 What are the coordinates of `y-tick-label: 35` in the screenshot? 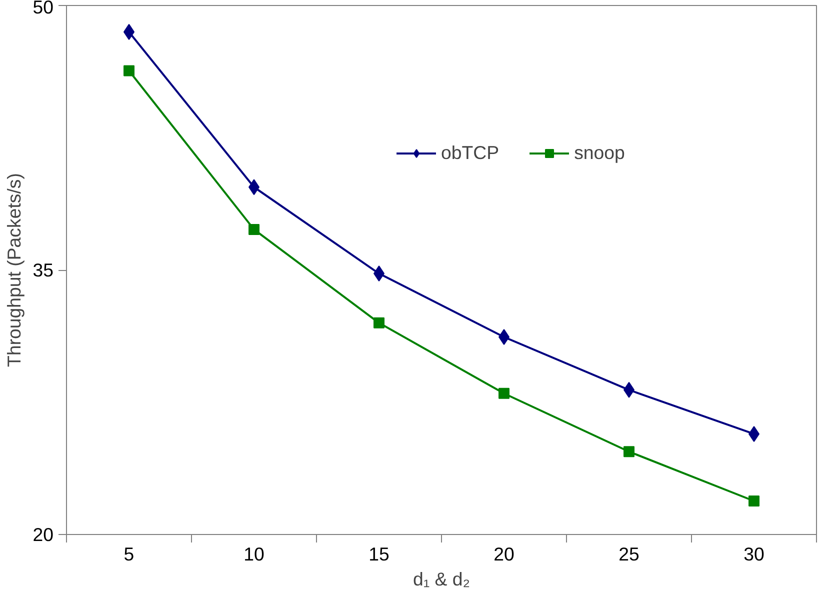 It's located at (43, 270).